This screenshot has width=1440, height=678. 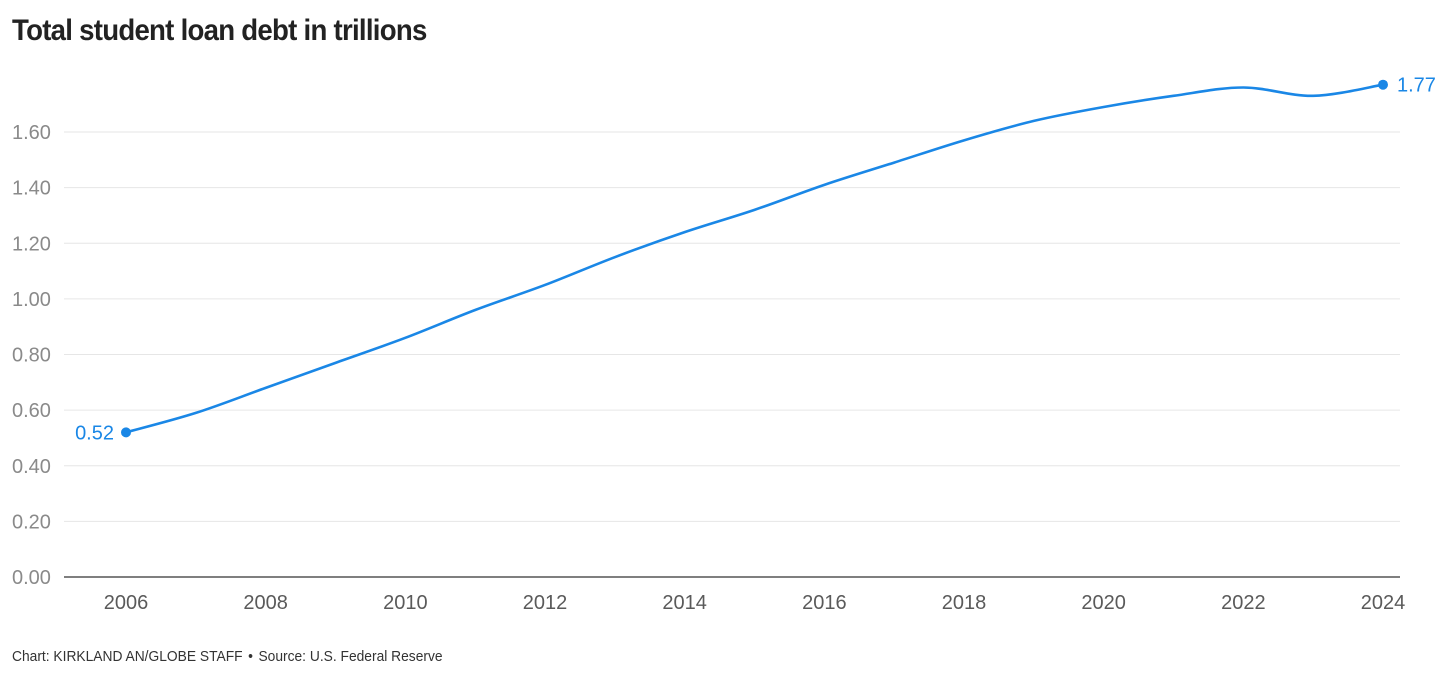 I want to click on credit-source: Source: U.S. Federal Reserve, so click(x=350, y=656).